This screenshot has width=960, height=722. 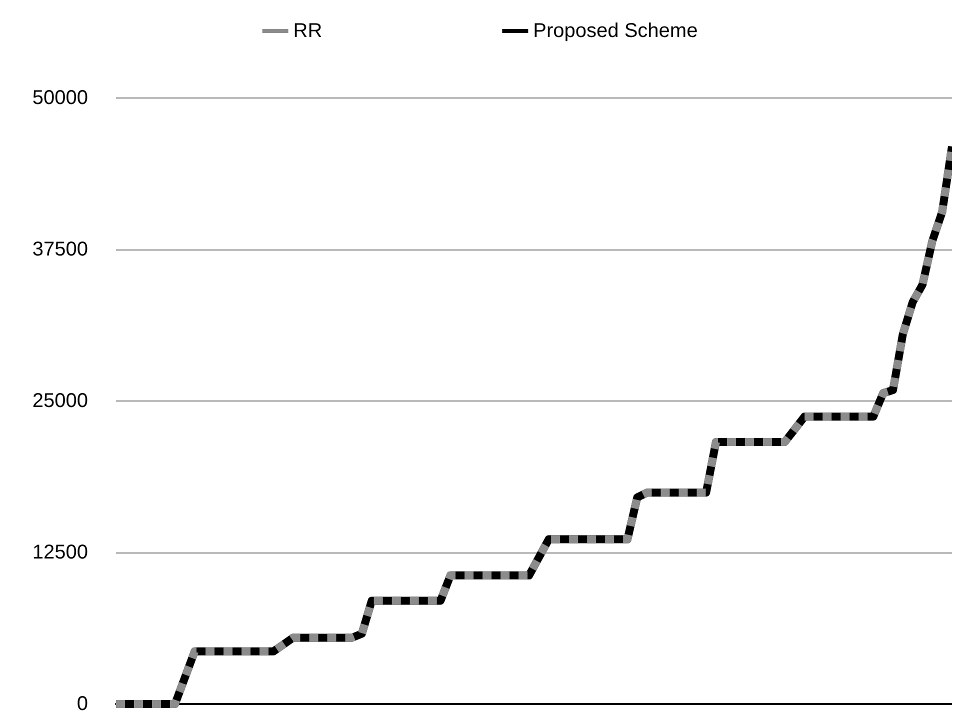 What do you see at coordinates (60, 249) in the screenshot?
I see `y-tick-label: 37500` at bounding box center [60, 249].